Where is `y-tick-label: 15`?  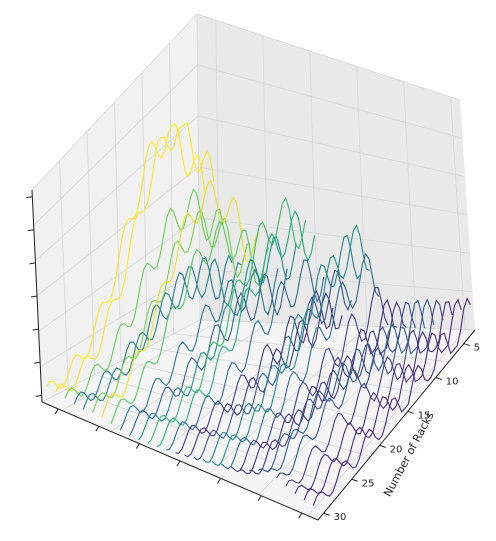
y-tick-label: 15 is located at coordinates (424, 415).